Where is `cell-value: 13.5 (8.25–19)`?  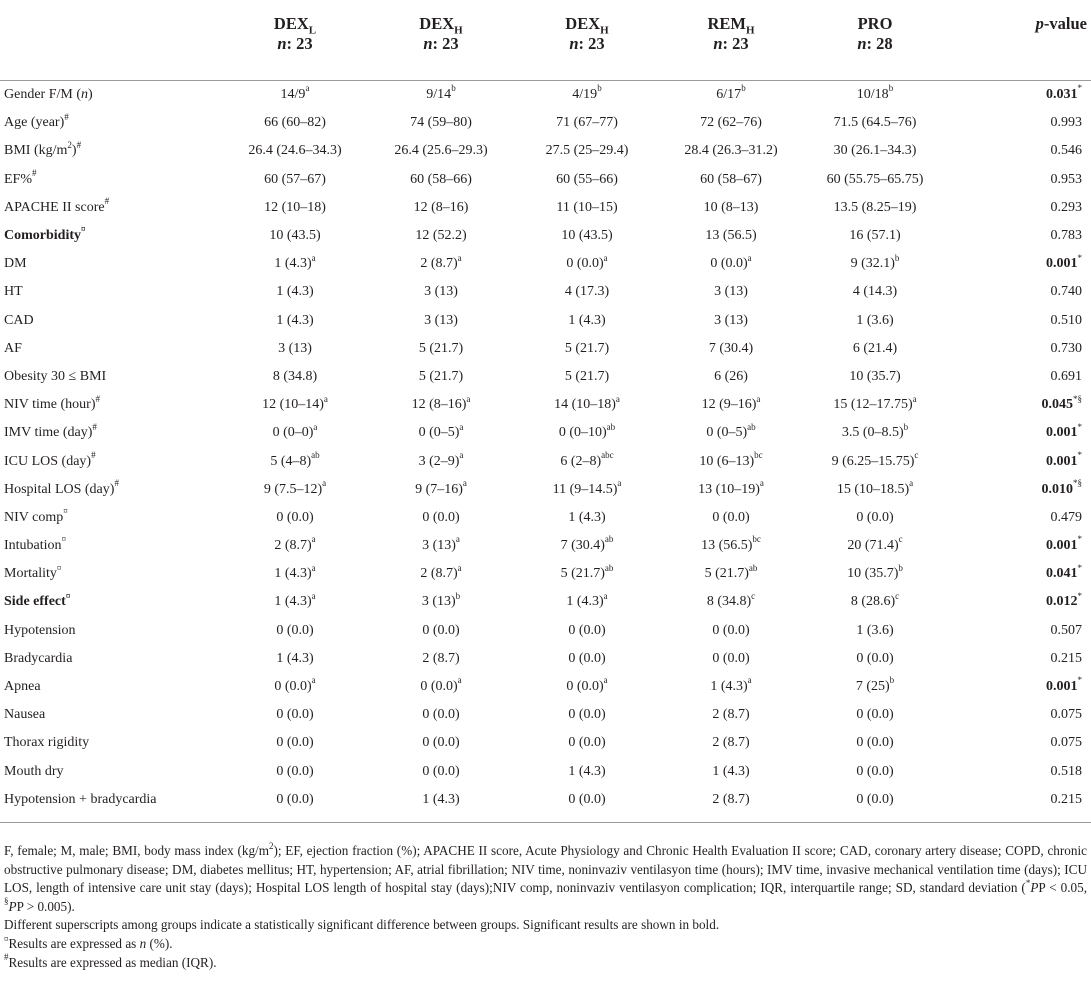 cell-value: 13.5 (8.25–19) is located at coordinates (875, 207).